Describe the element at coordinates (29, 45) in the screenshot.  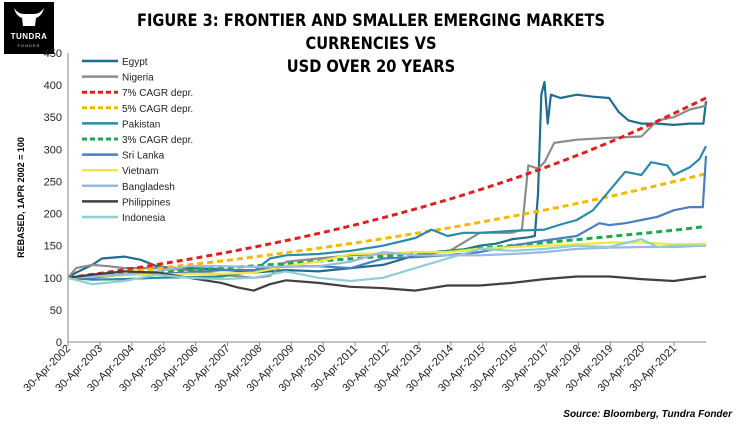
I see `logo-subtext: FONDER` at that location.